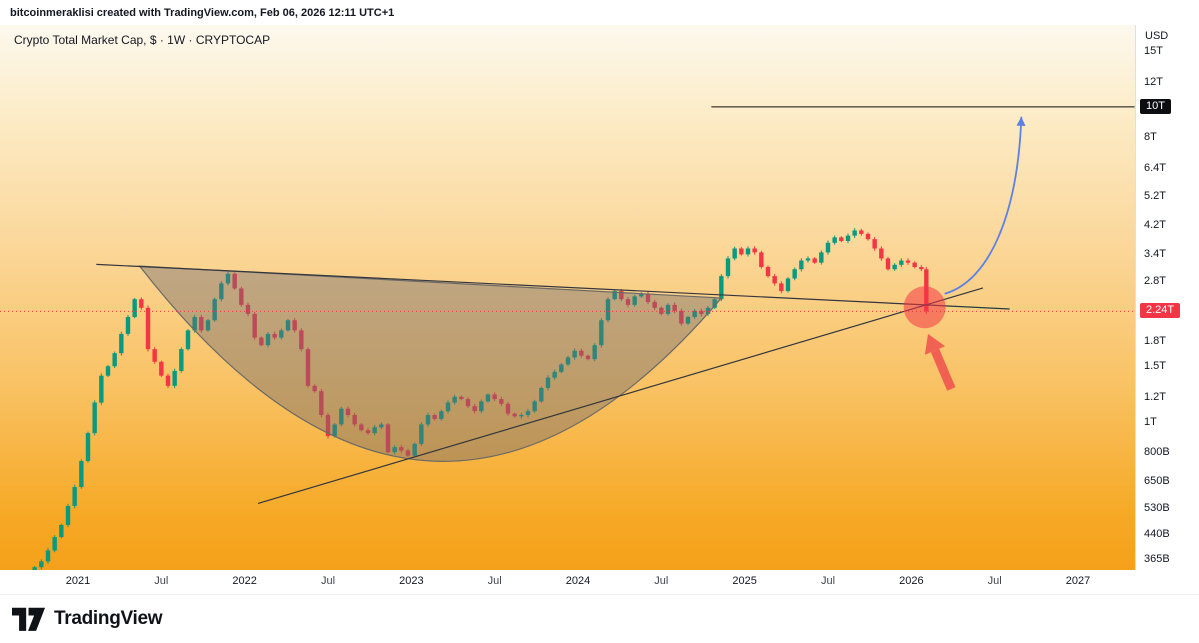  I want to click on time-tick-Jul-2024.5: Jul, so click(661, 581).